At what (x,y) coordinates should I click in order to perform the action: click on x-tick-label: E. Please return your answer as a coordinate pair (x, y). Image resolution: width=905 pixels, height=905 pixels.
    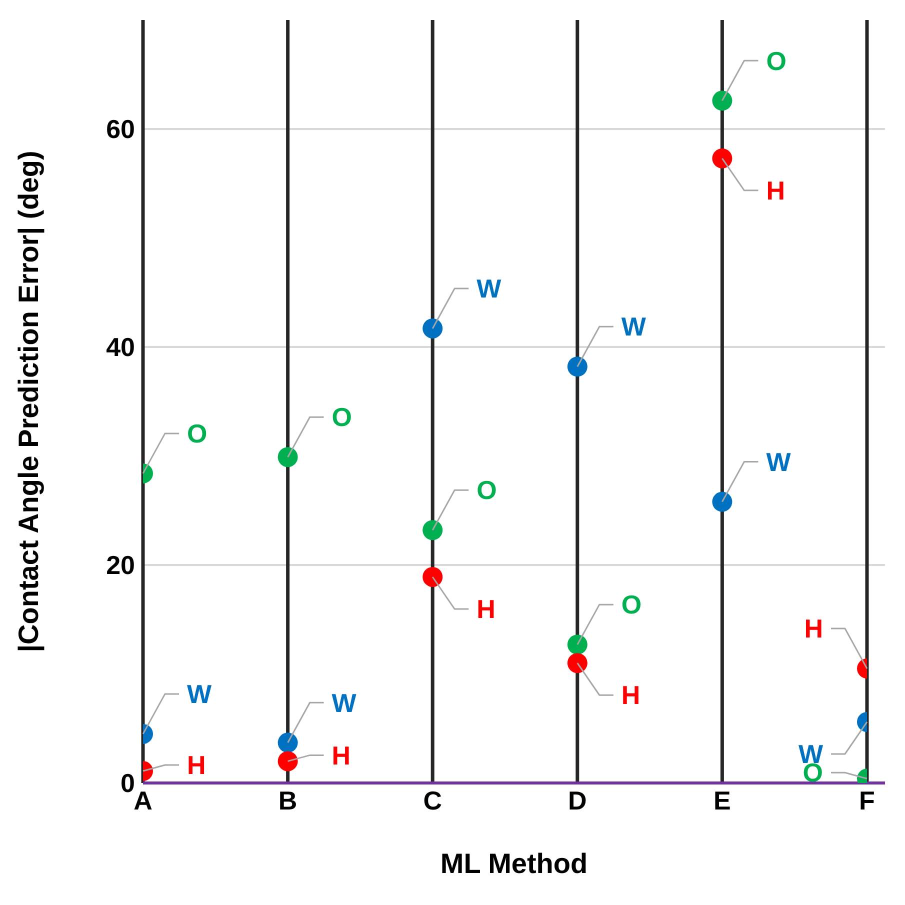
    Looking at the image, I should click on (722, 800).